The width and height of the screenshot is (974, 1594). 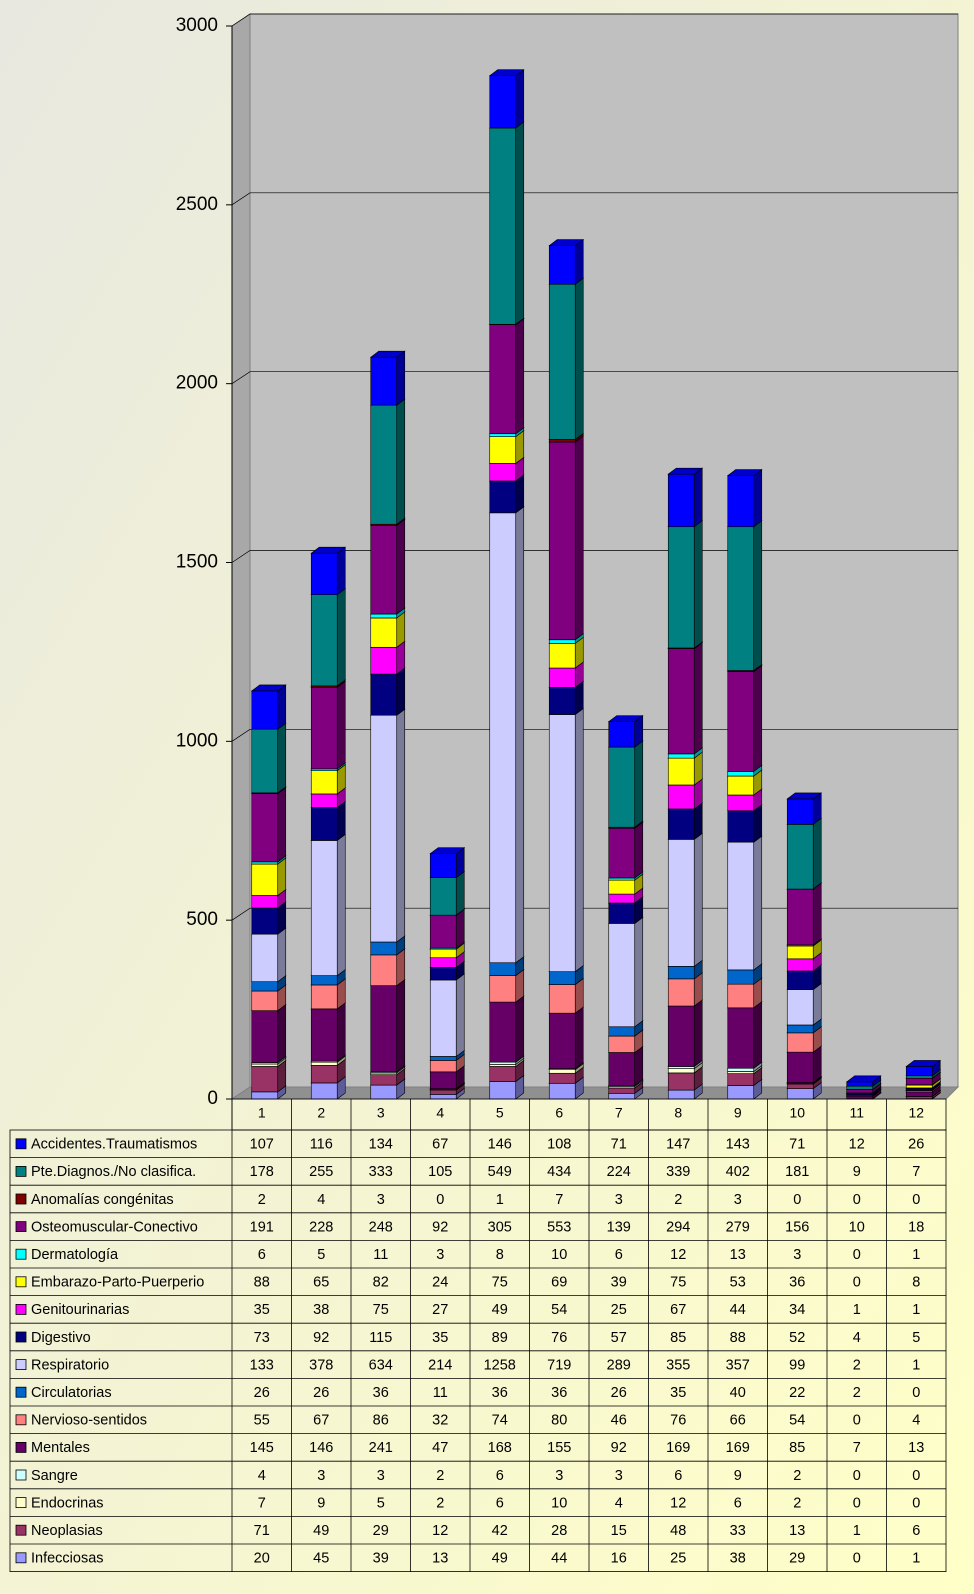 What do you see at coordinates (70, 1365) in the screenshot?
I see `legend-label: Respiratorio` at bounding box center [70, 1365].